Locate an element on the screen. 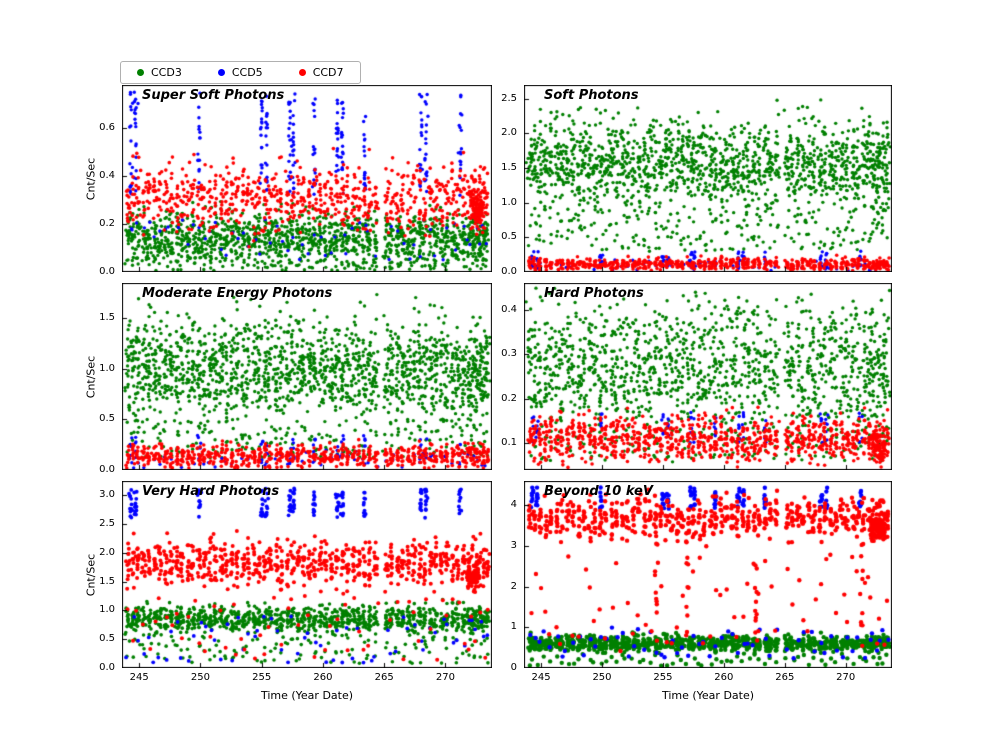 This screenshot has height=750, width=1000. y-tick-label: 1 is located at coordinates (513, 627).